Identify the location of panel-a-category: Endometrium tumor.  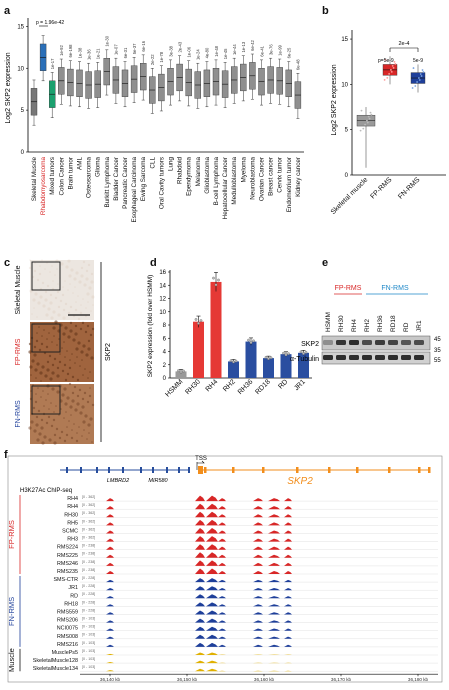
(289, 184).